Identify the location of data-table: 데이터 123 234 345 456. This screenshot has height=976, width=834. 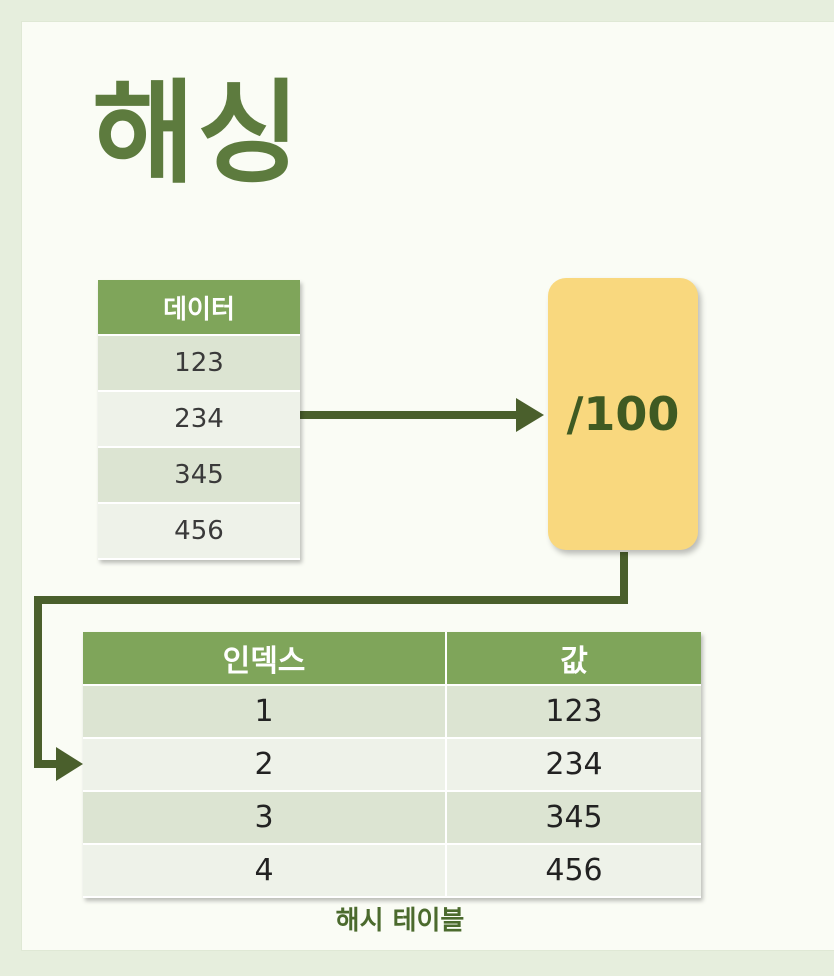
(199, 420).